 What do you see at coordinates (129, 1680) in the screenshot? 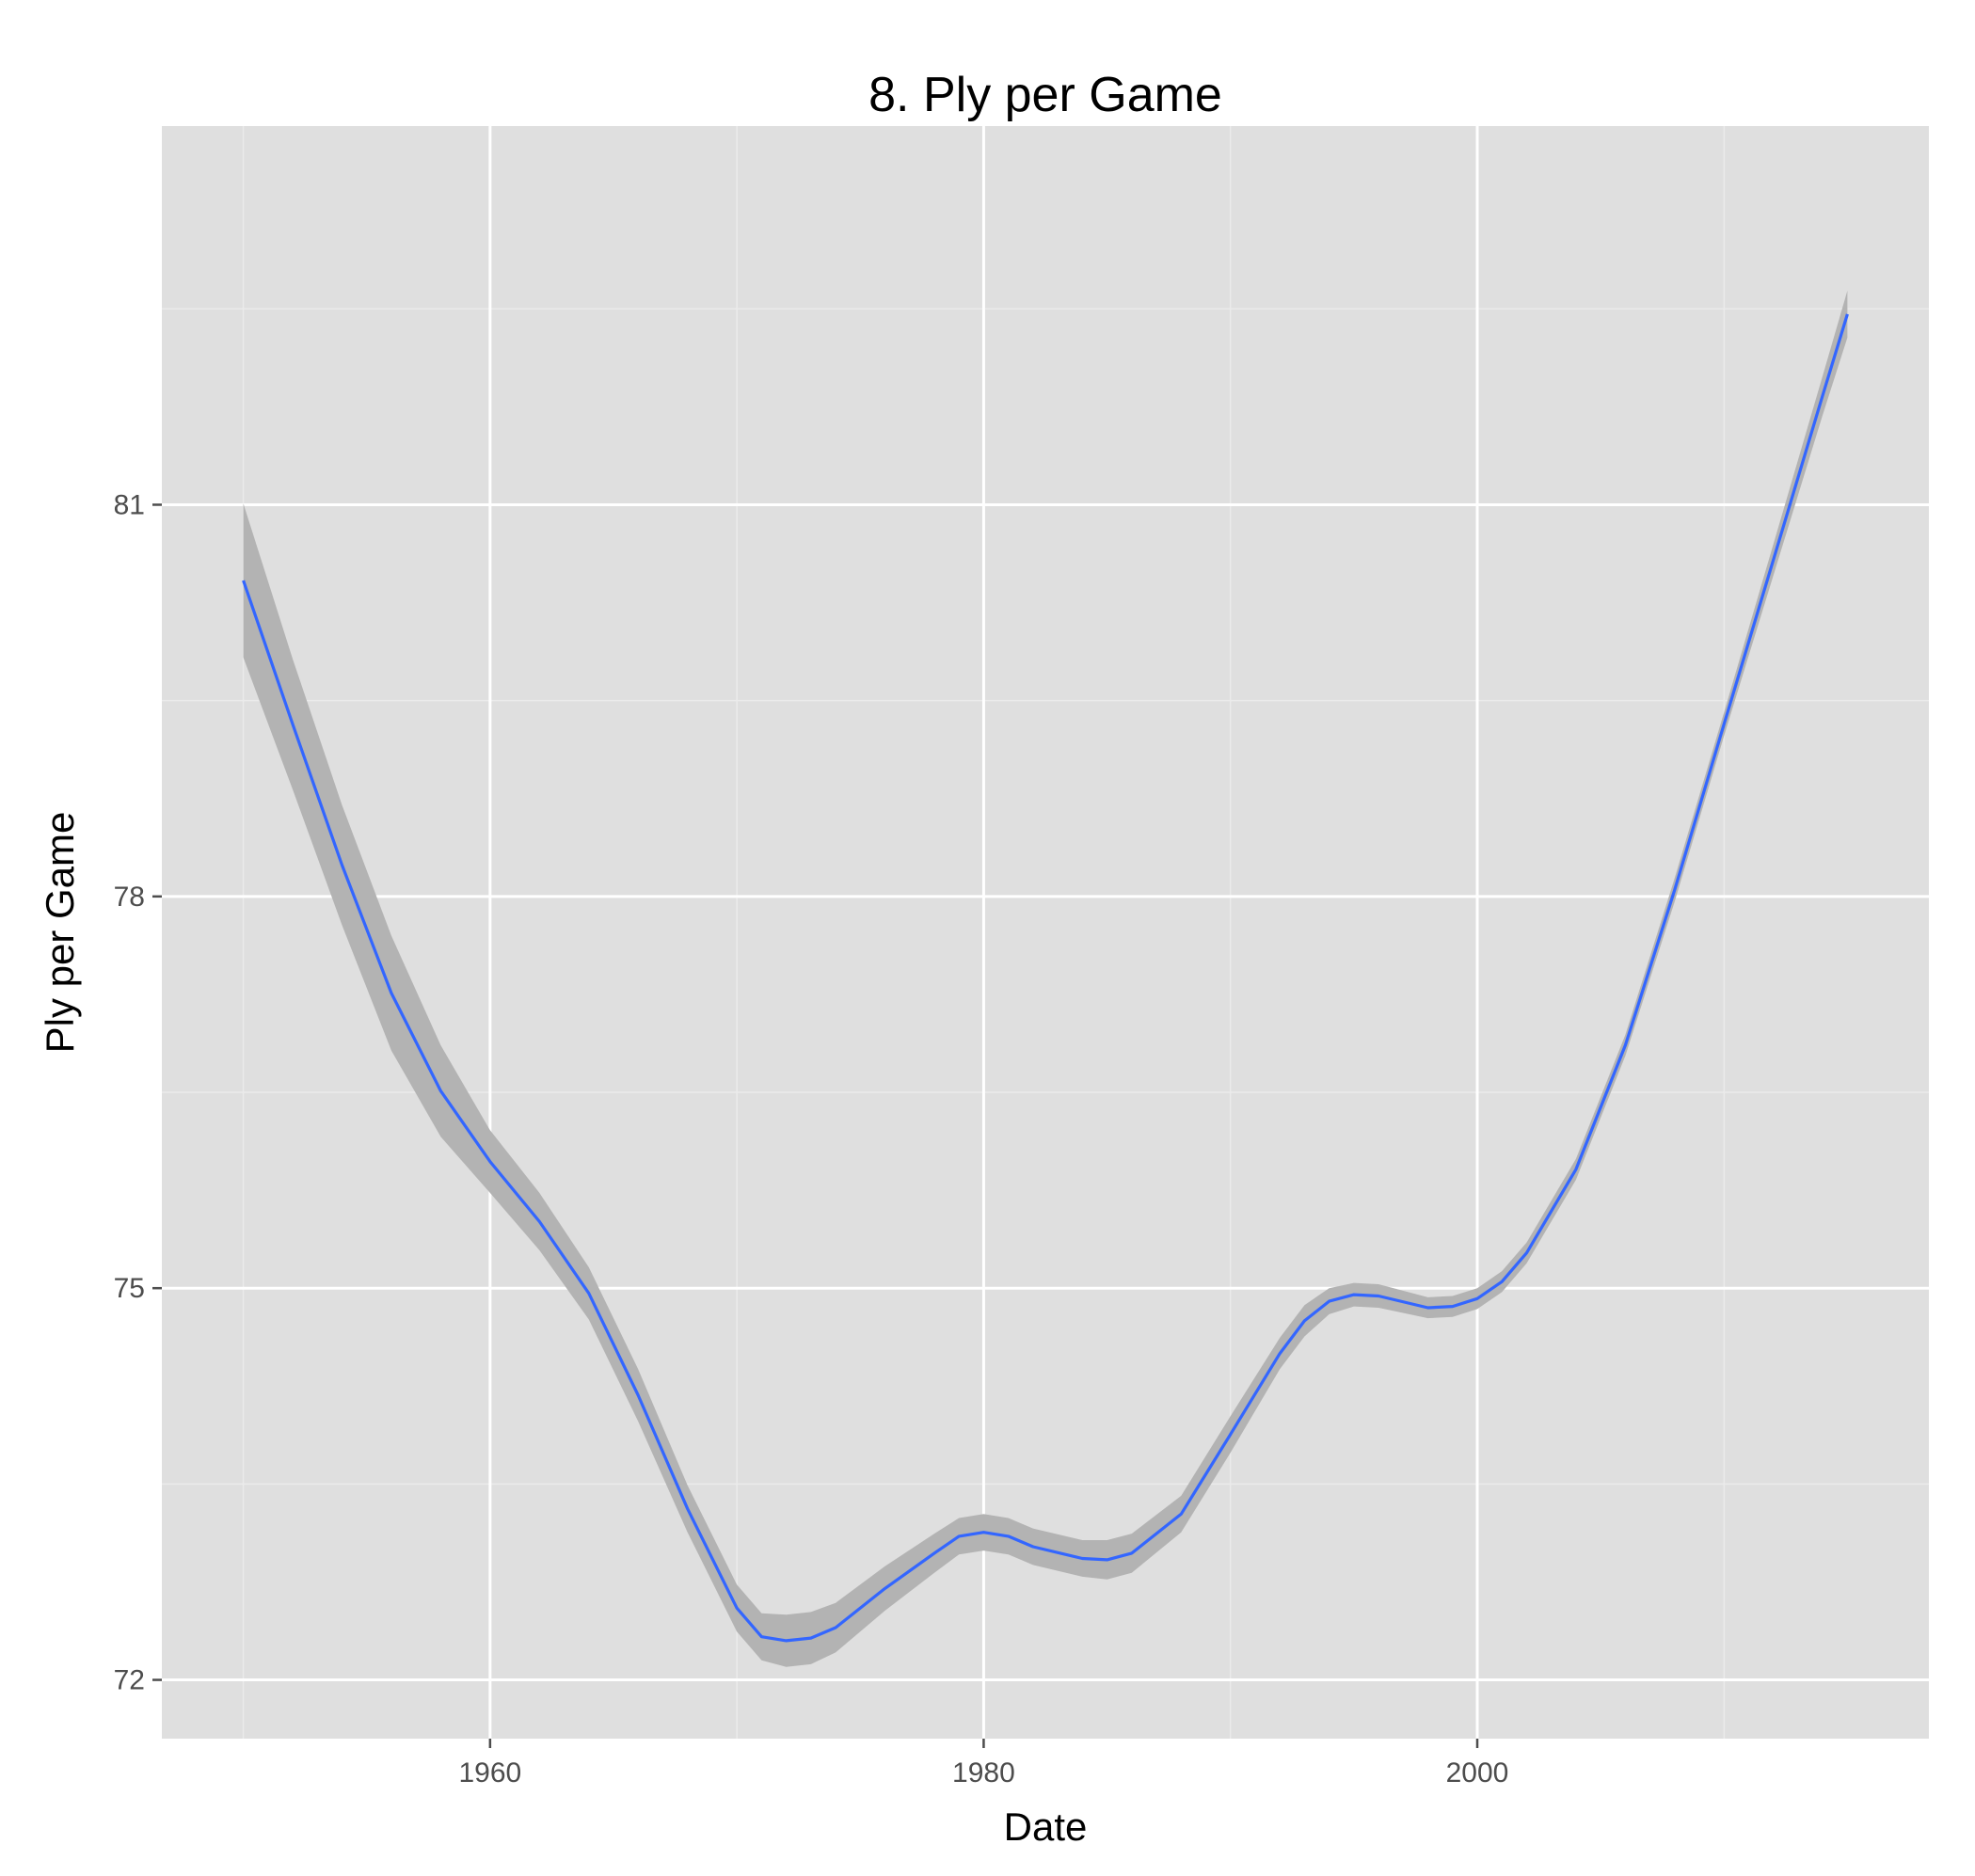
I see `y-tick-label: 72` at bounding box center [129, 1680].